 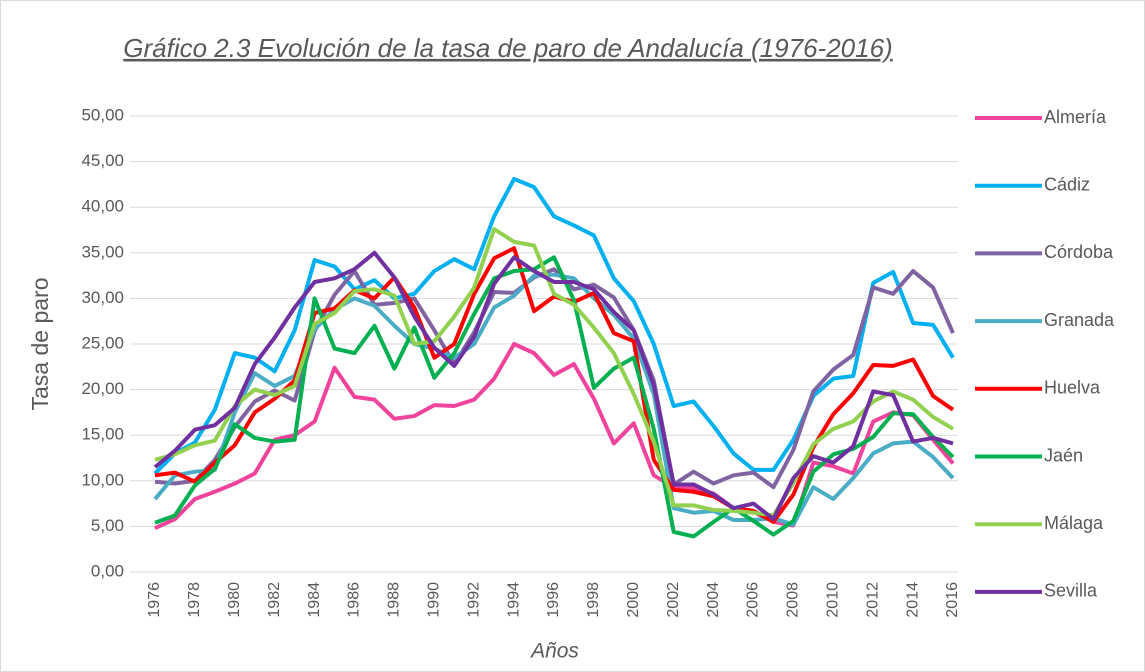 I want to click on x-tick-label: 1998, so click(x=593, y=600).